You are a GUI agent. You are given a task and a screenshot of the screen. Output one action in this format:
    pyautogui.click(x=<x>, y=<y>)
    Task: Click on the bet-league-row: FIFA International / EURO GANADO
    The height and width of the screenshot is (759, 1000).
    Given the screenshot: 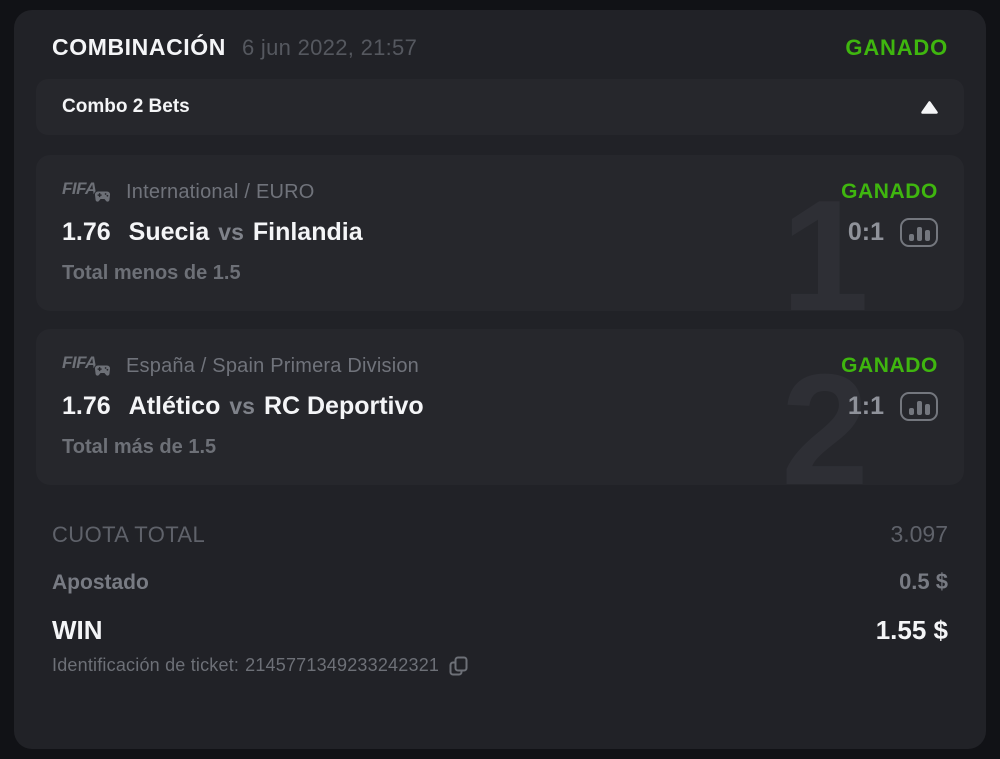 What is the action you would take?
    pyautogui.click(x=500, y=192)
    